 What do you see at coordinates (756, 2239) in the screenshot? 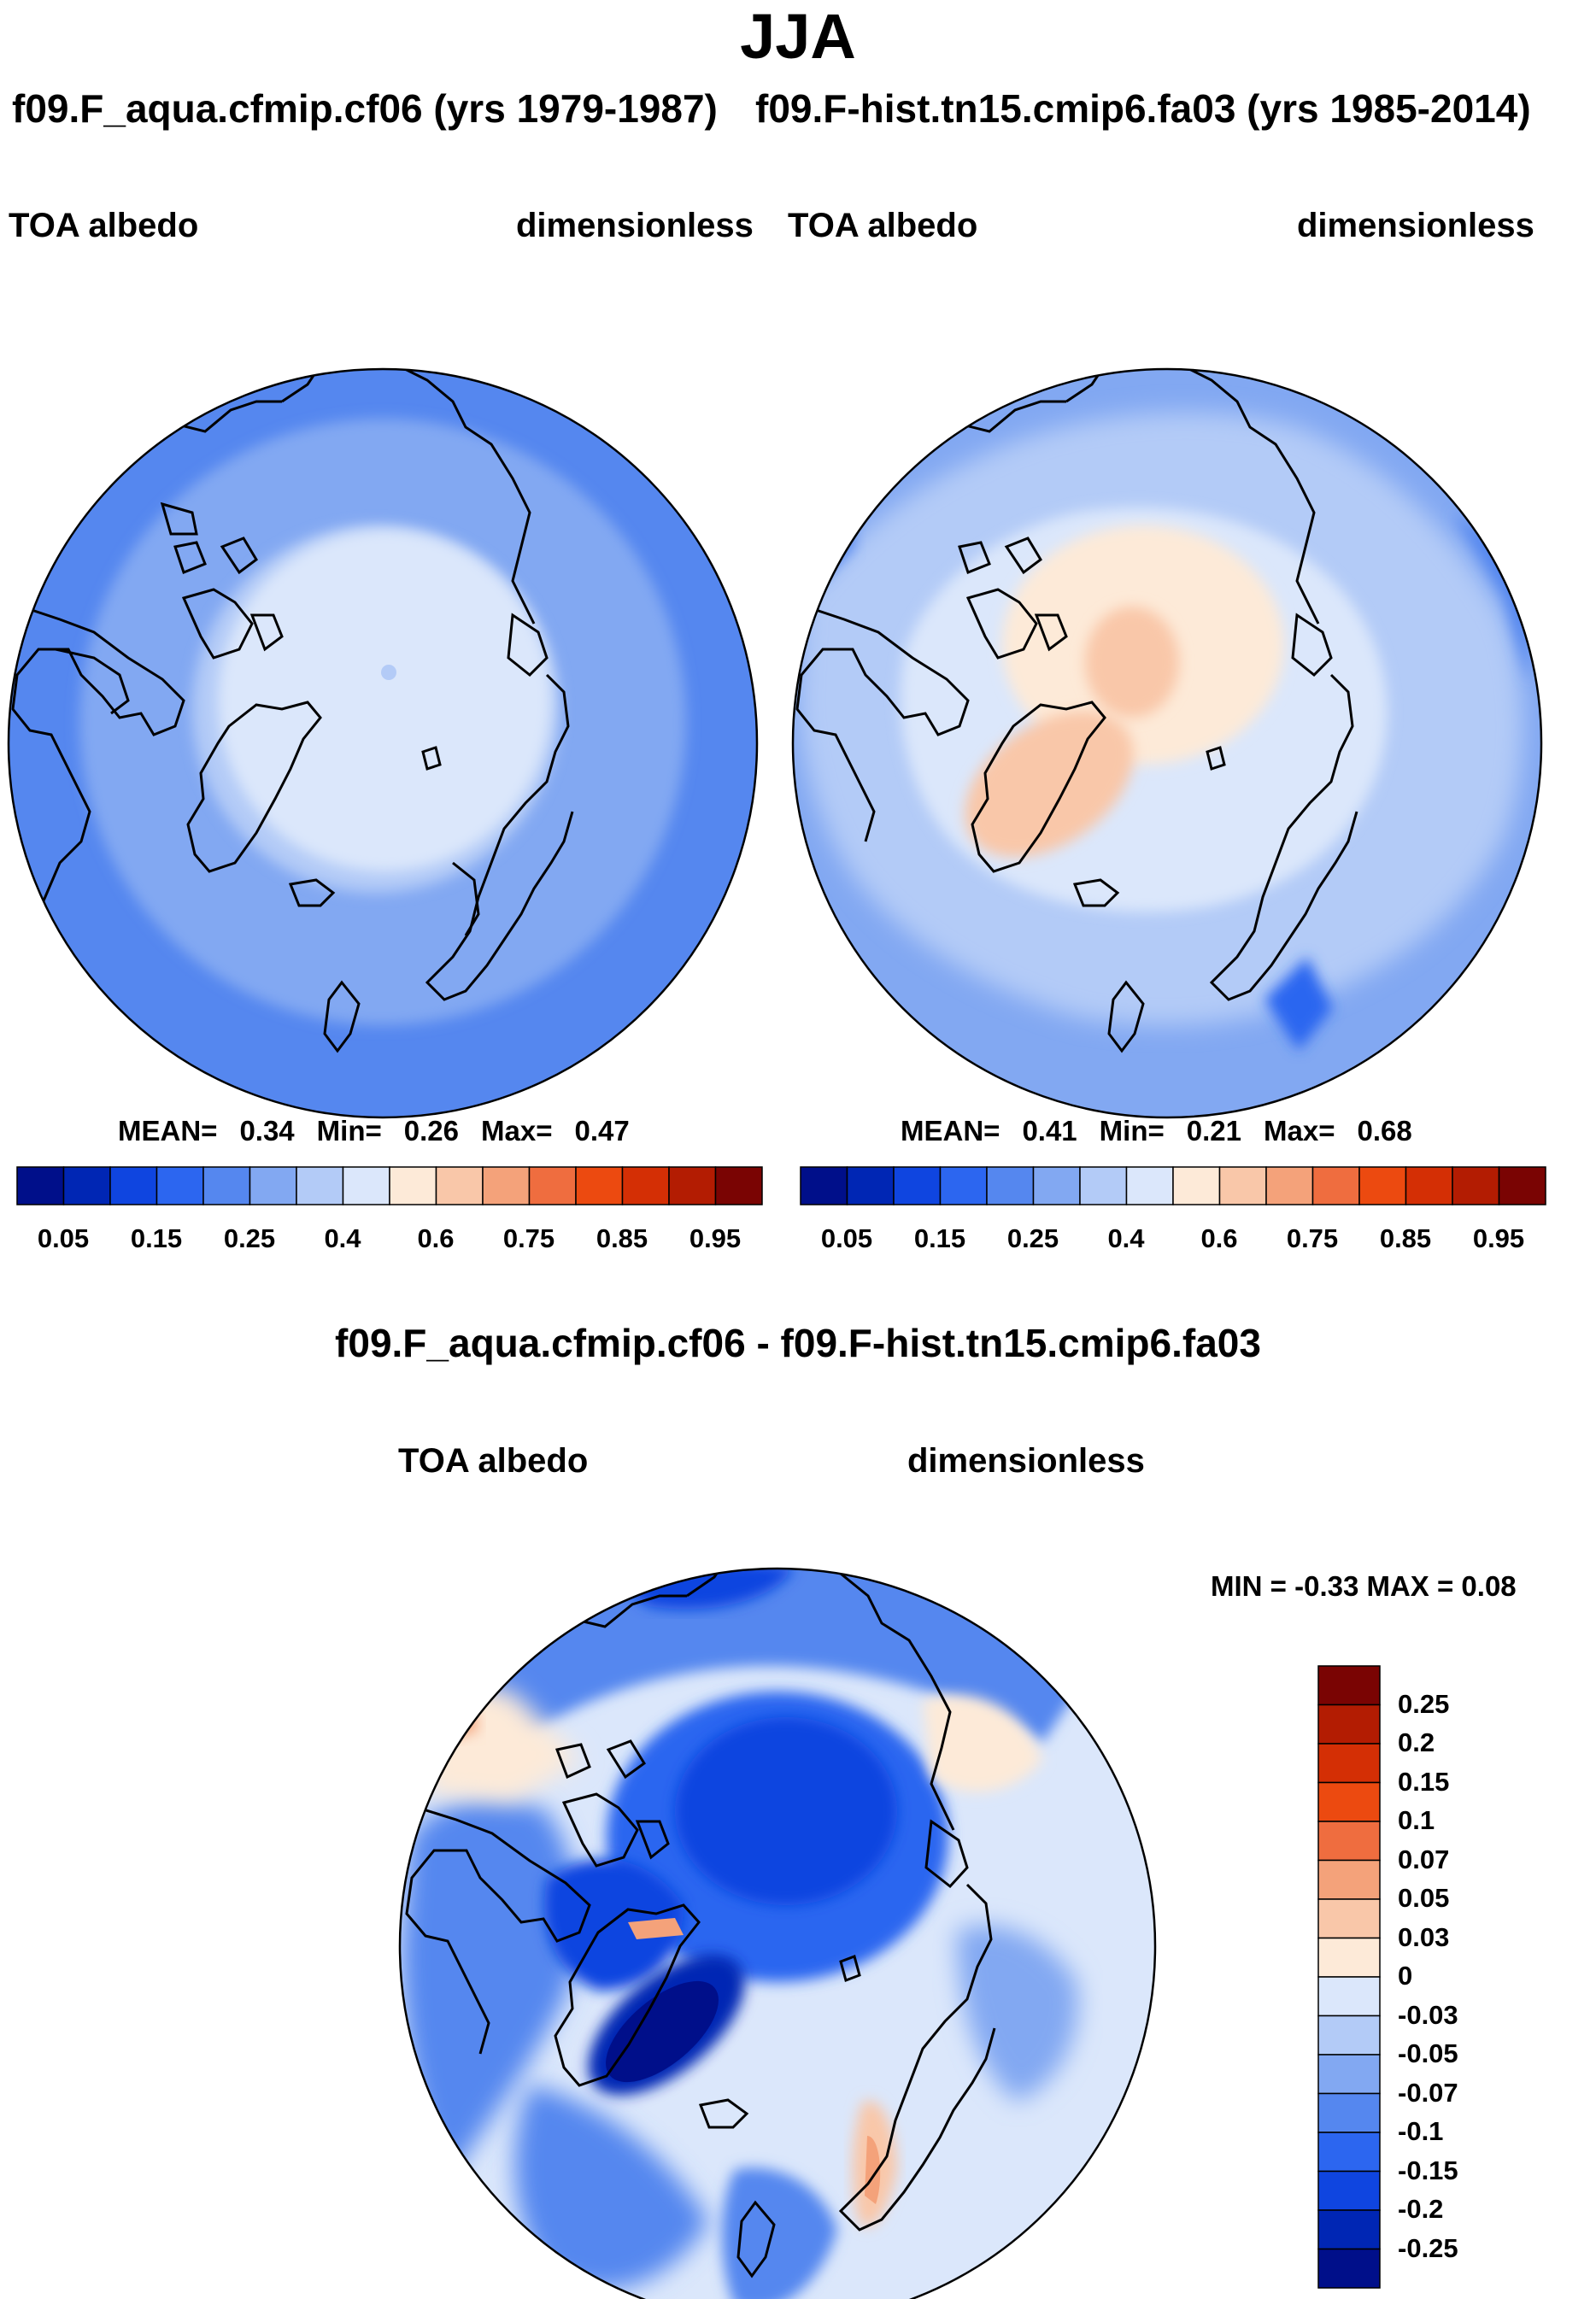
I see `diff-coast-uk` at bounding box center [756, 2239].